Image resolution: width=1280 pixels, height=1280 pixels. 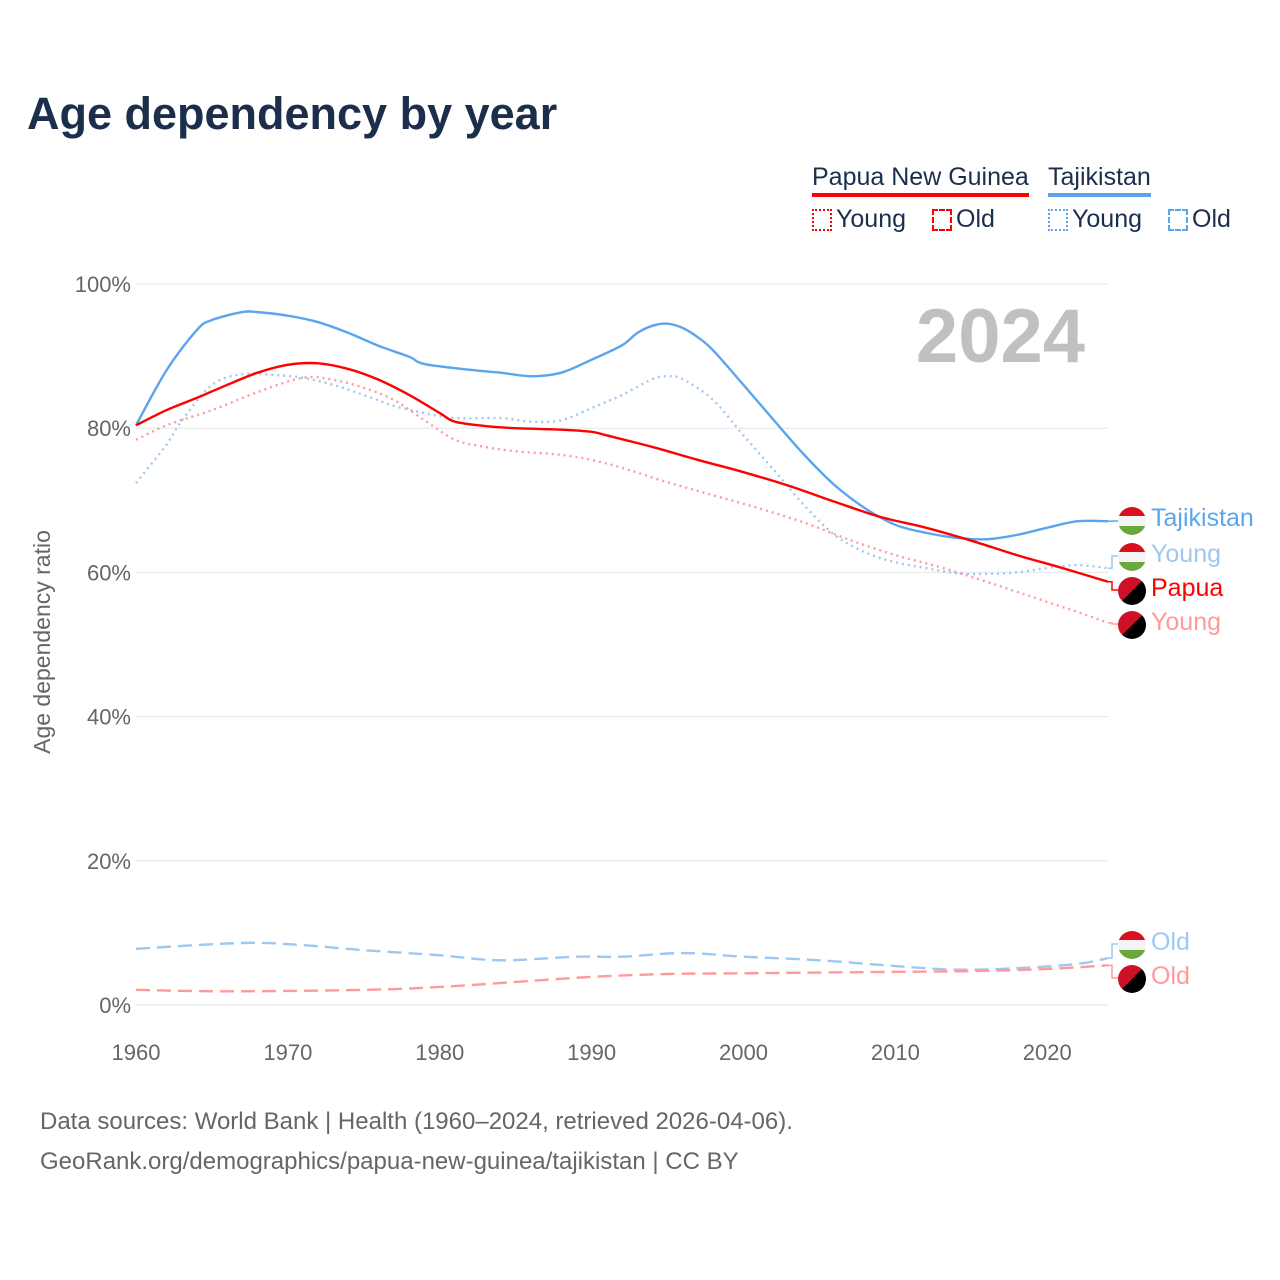 What do you see at coordinates (622, 956) in the screenshot?
I see `series-line-tjk_old` at bounding box center [622, 956].